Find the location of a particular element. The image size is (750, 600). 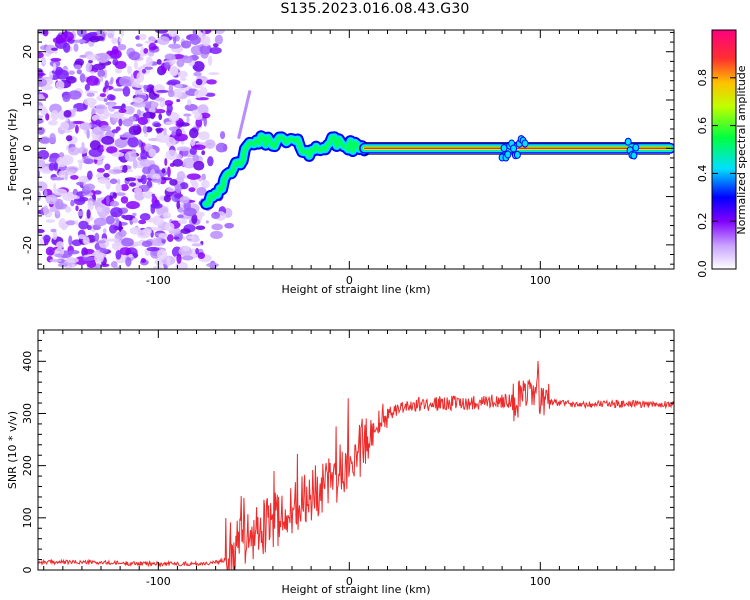

colorbar-tick-label: 0.6 is located at coordinates (702, 126).